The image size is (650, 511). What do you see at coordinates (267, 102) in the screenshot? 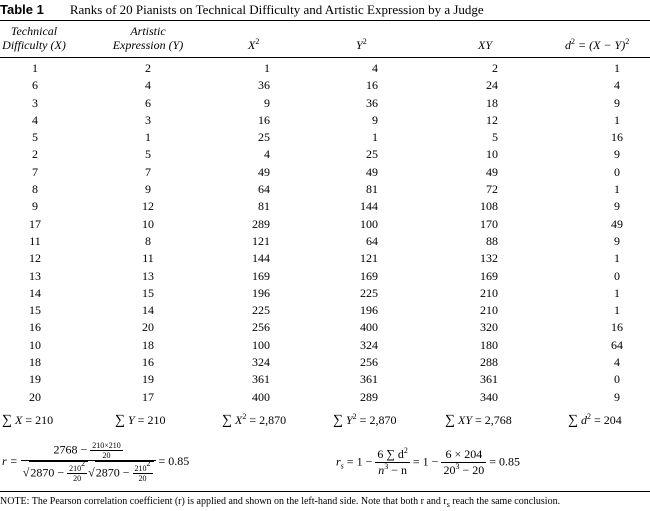
I see `cell-x-squared: 9` at bounding box center [267, 102].